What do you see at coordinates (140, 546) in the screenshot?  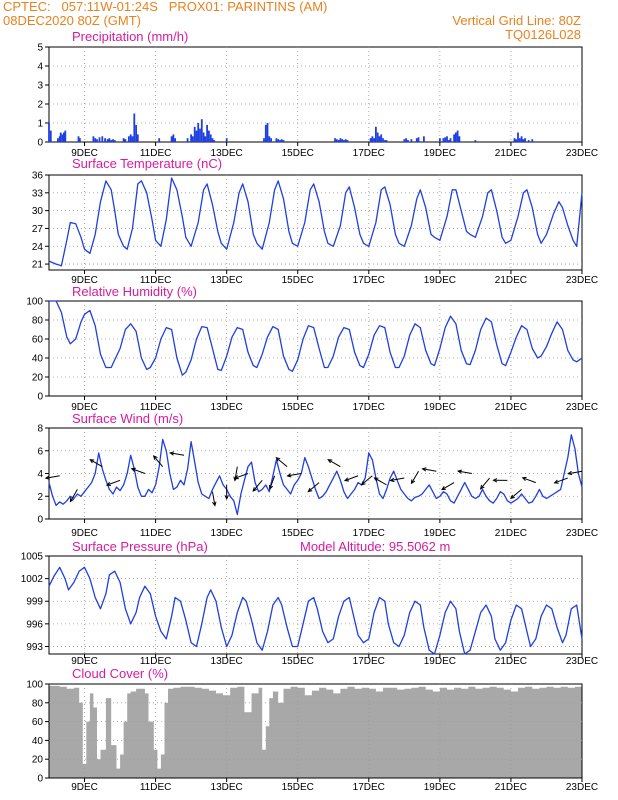 I see `panel-title: Surface Pressure (hPa)` at bounding box center [140, 546].